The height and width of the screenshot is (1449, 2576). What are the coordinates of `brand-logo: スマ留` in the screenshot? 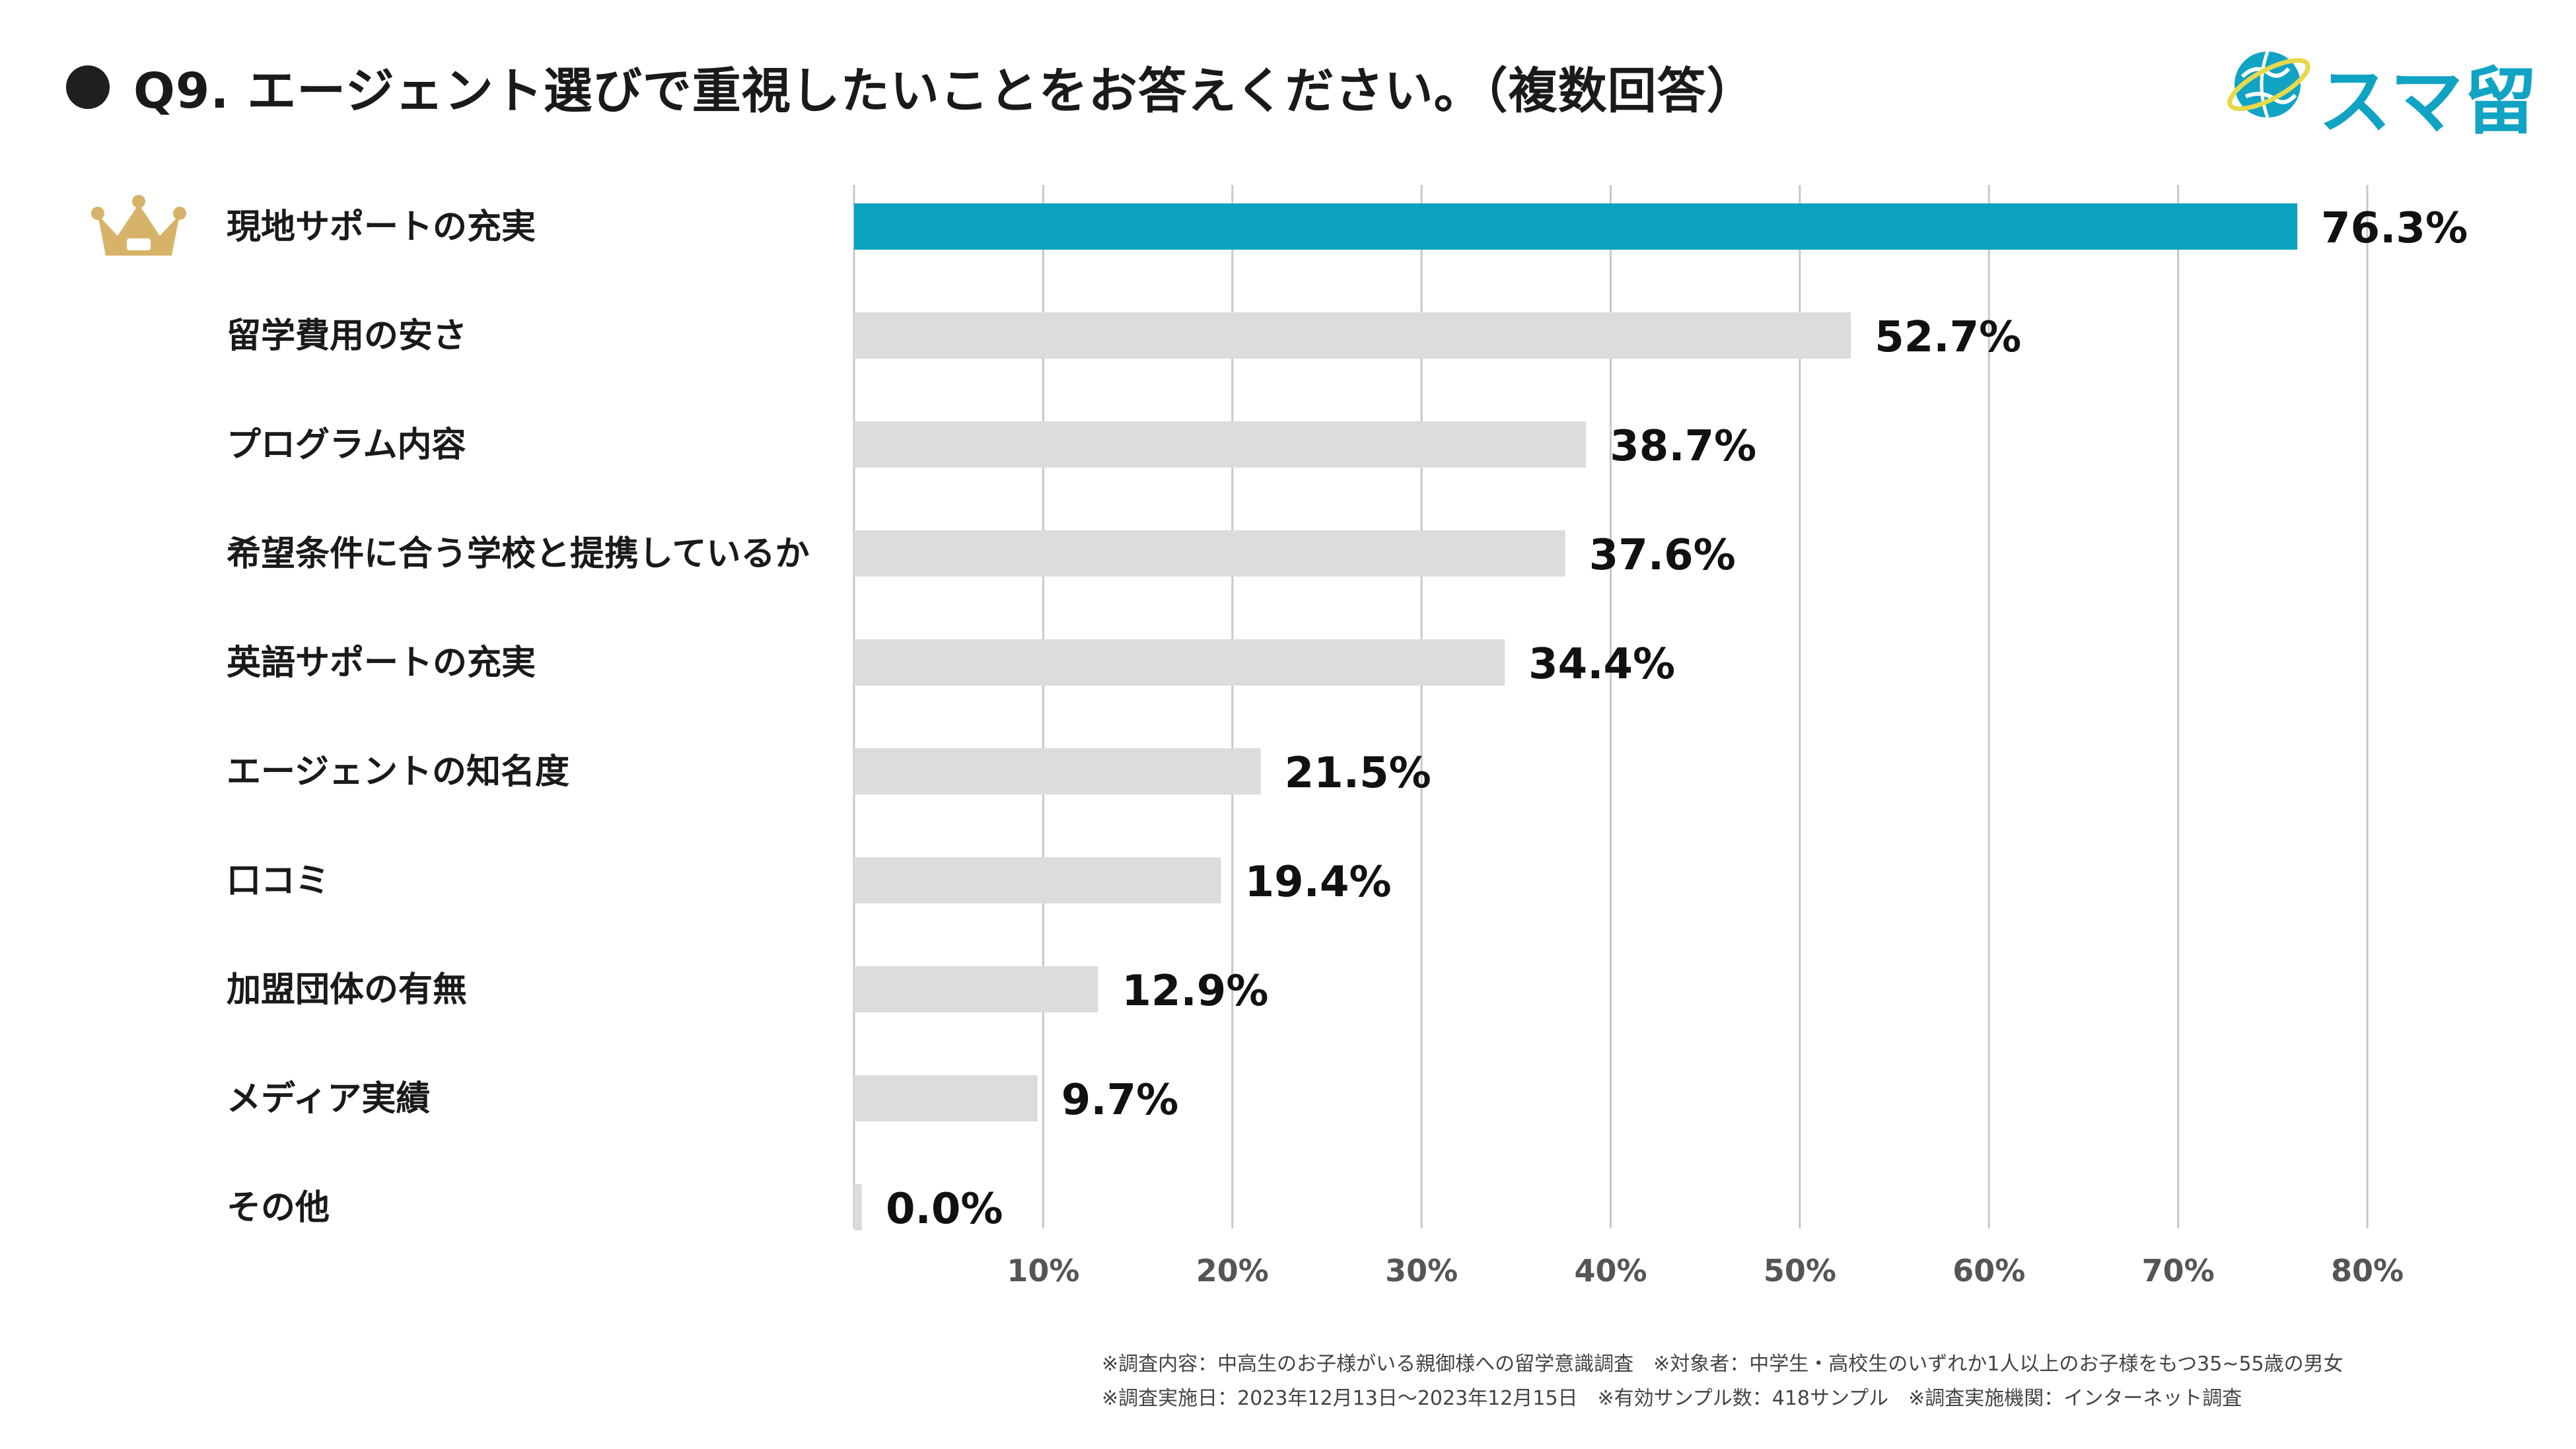 It's located at (2380, 90).